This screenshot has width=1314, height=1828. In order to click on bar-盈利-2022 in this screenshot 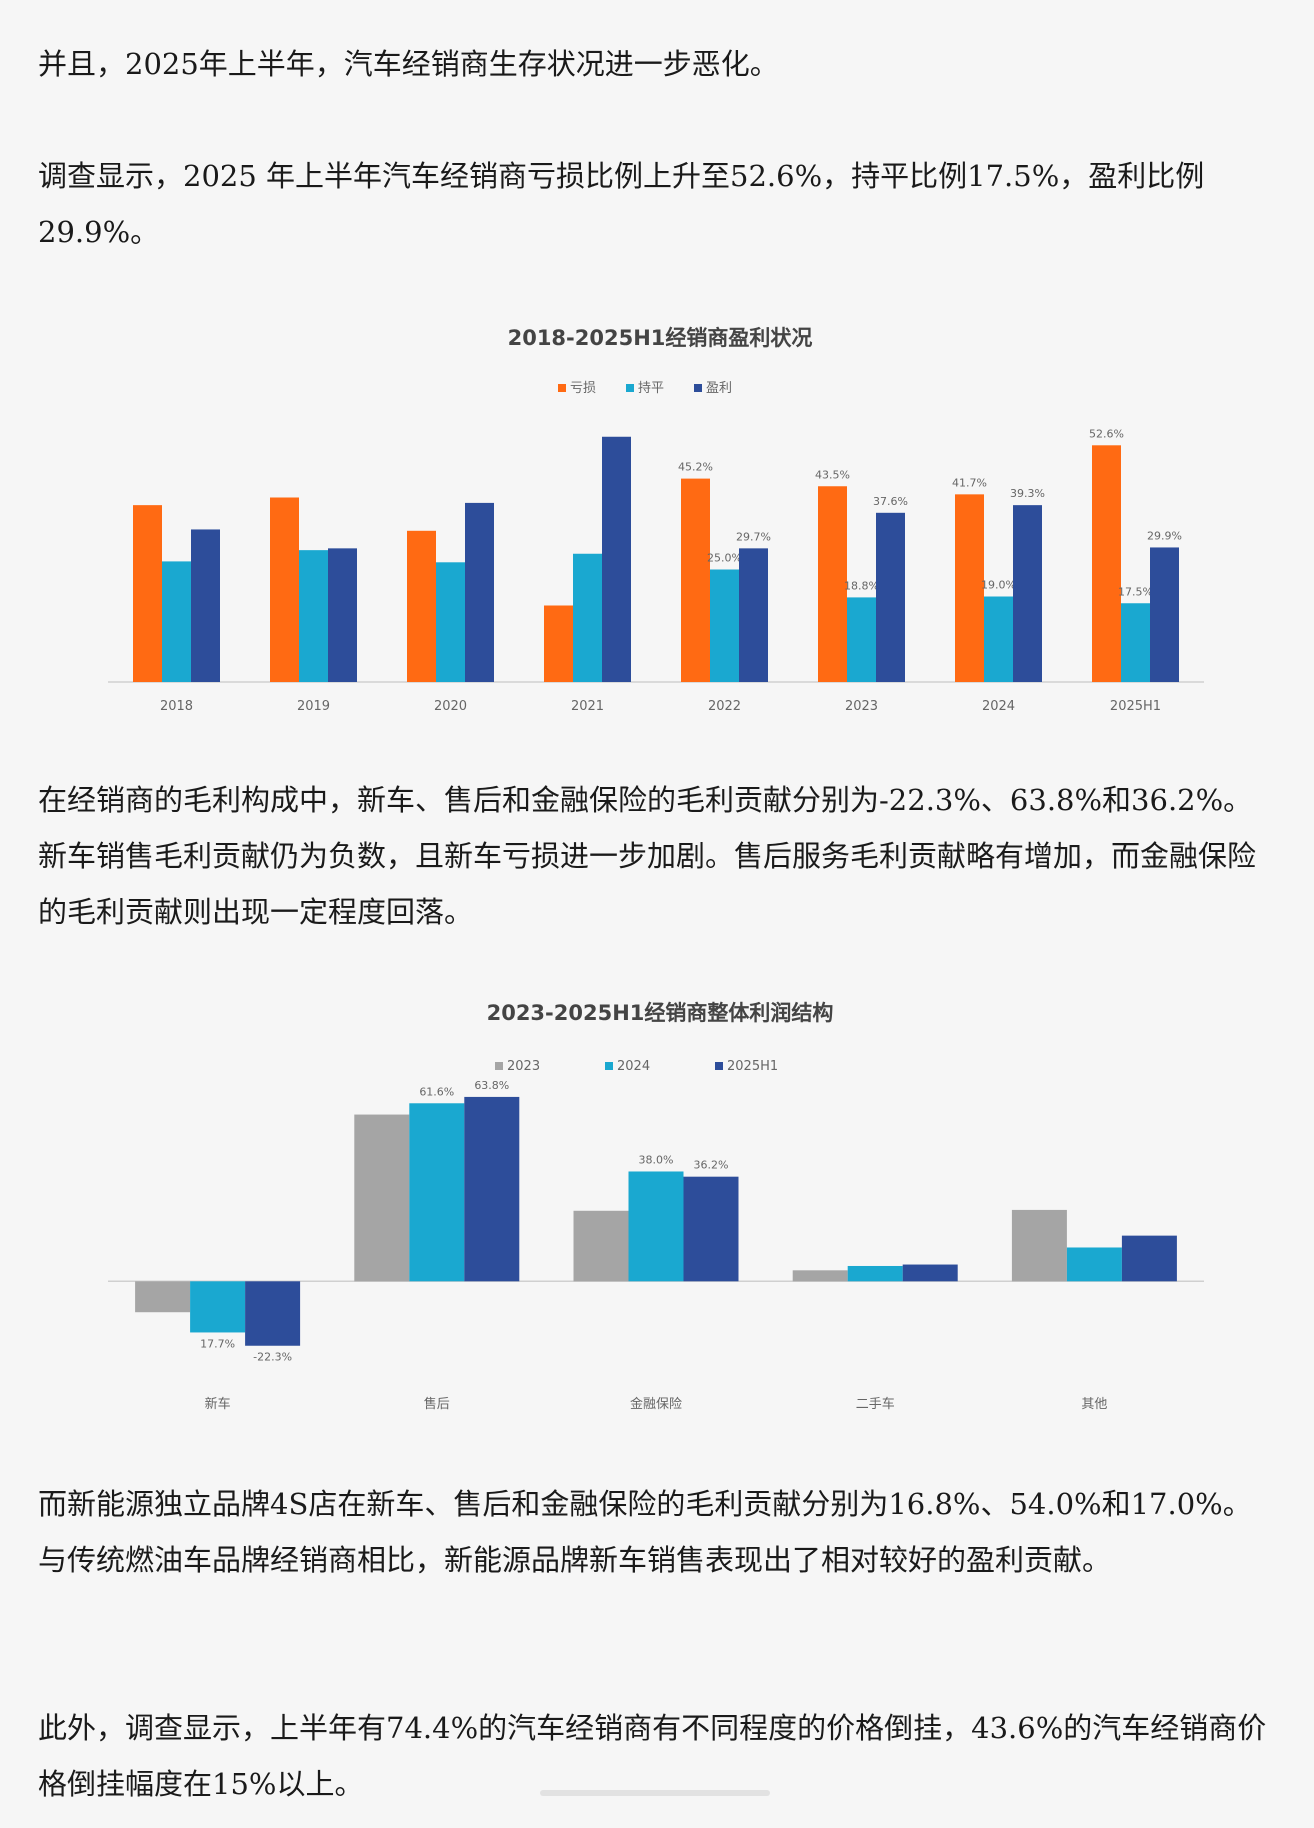, I will do `click(753, 615)`.